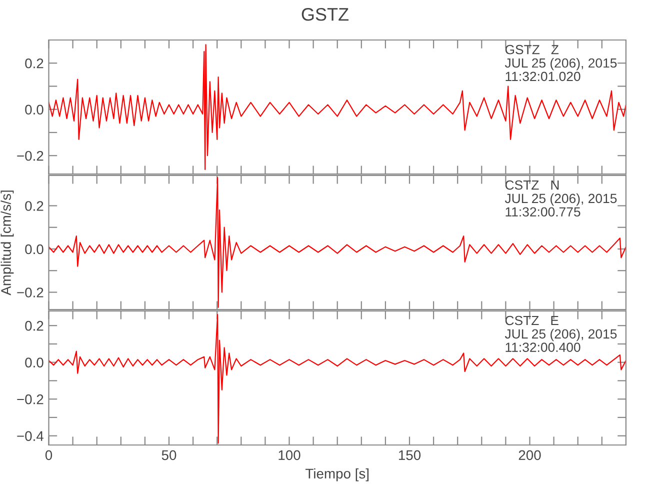  What do you see at coordinates (169, 455) in the screenshot?
I see `x-tick-label: 50` at bounding box center [169, 455].